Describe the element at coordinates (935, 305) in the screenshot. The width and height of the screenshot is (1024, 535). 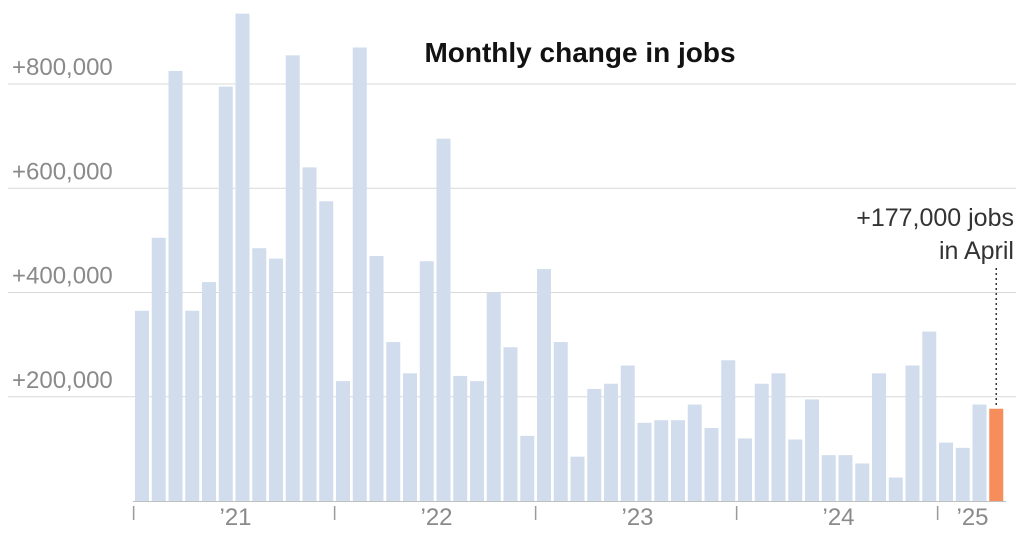
I see `april-annotation: +177,000 jobs in April` at that location.